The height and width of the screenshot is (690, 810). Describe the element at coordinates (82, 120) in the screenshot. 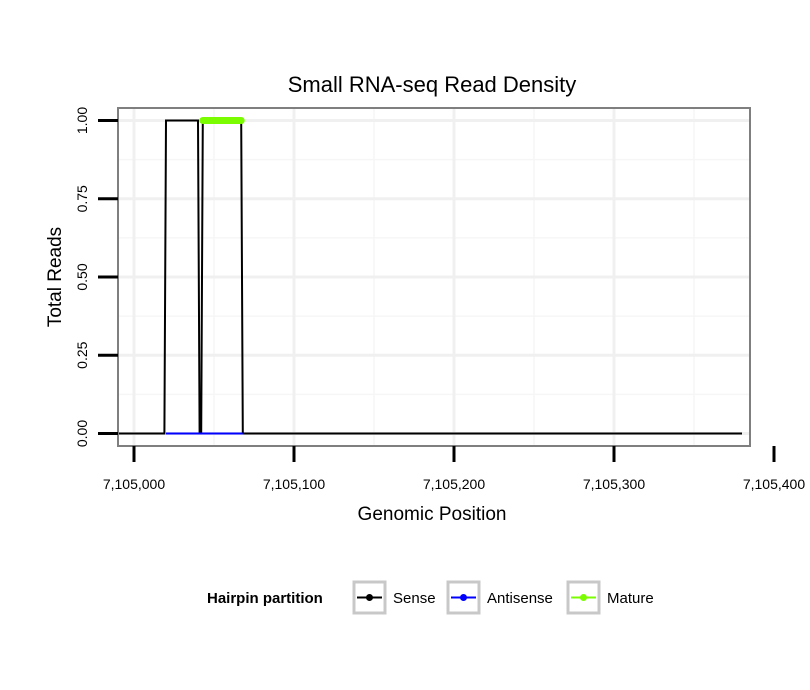

I see `y-tick-label: 1.00` at that location.